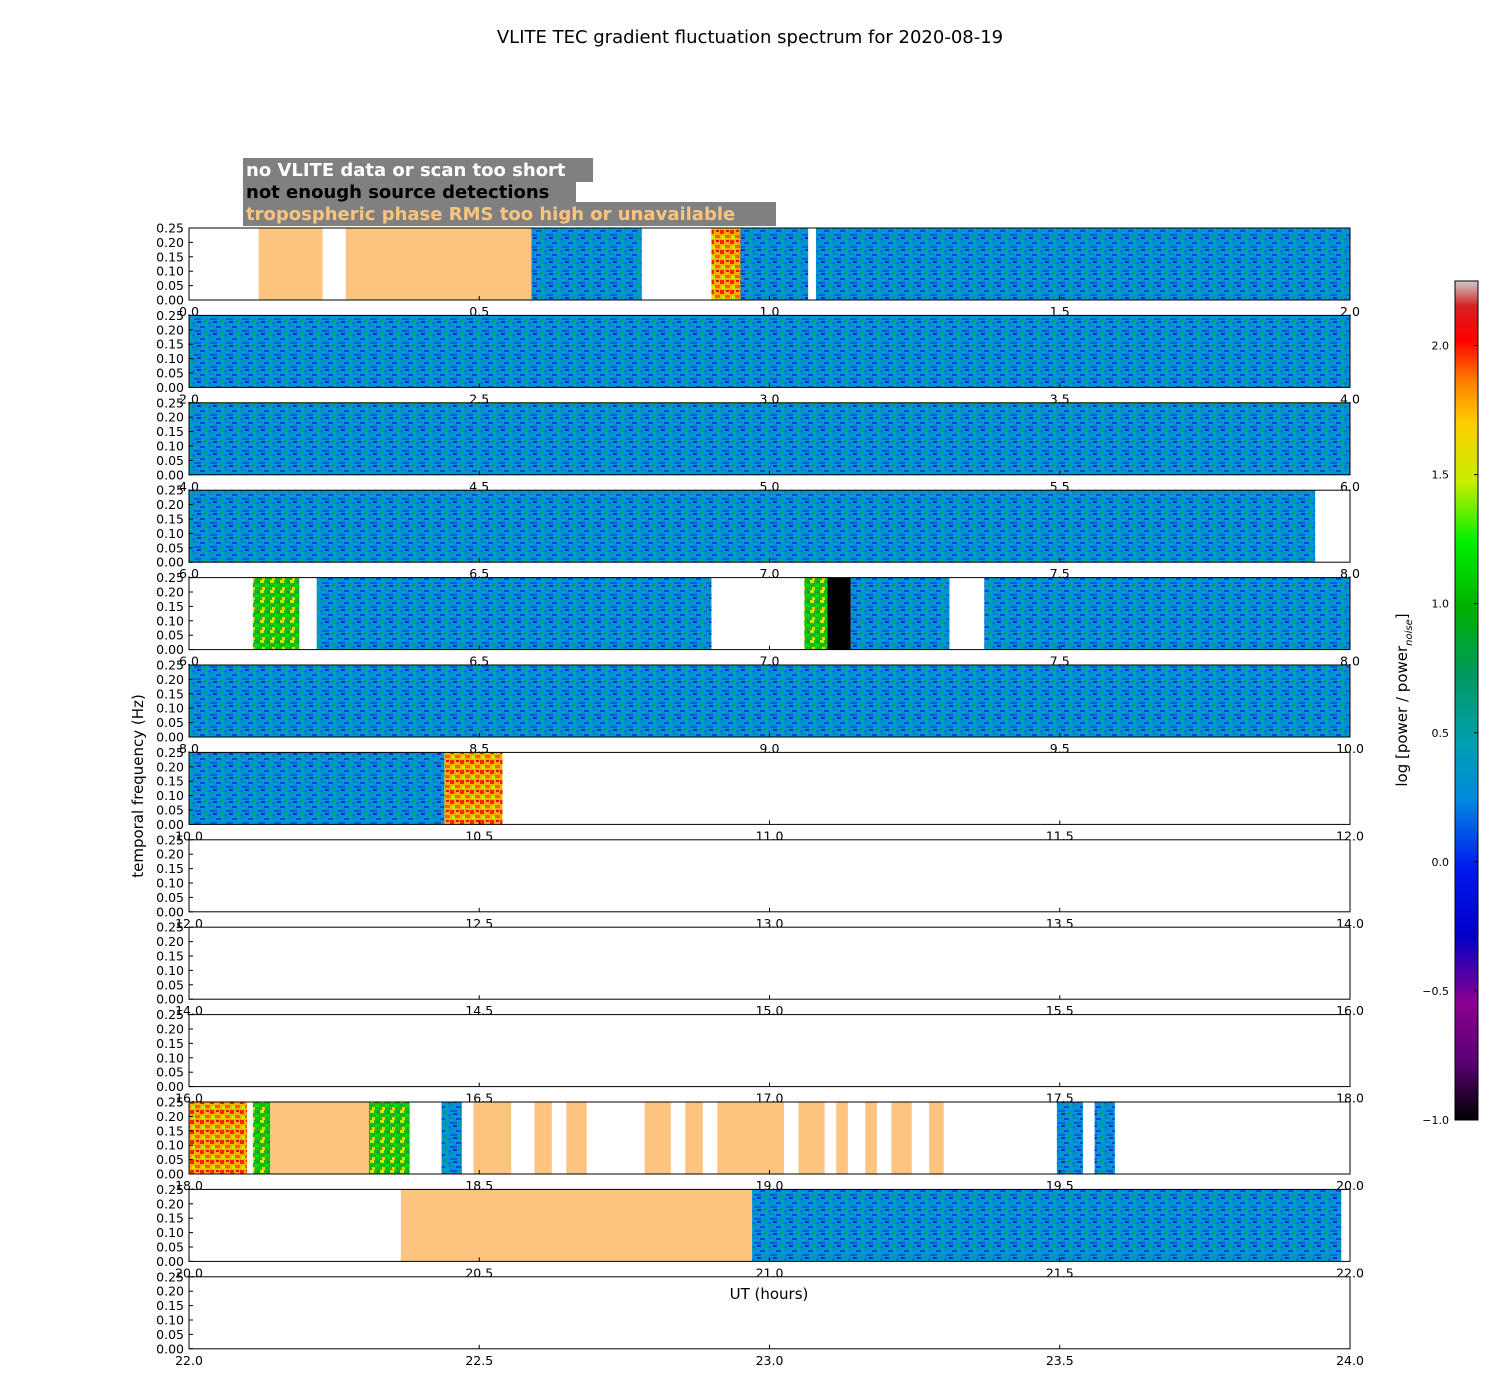 This screenshot has width=1500, height=1400. What do you see at coordinates (1435, 1120) in the screenshot?
I see `colorbar-tick-label: −1.0` at bounding box center [1435, 1120].